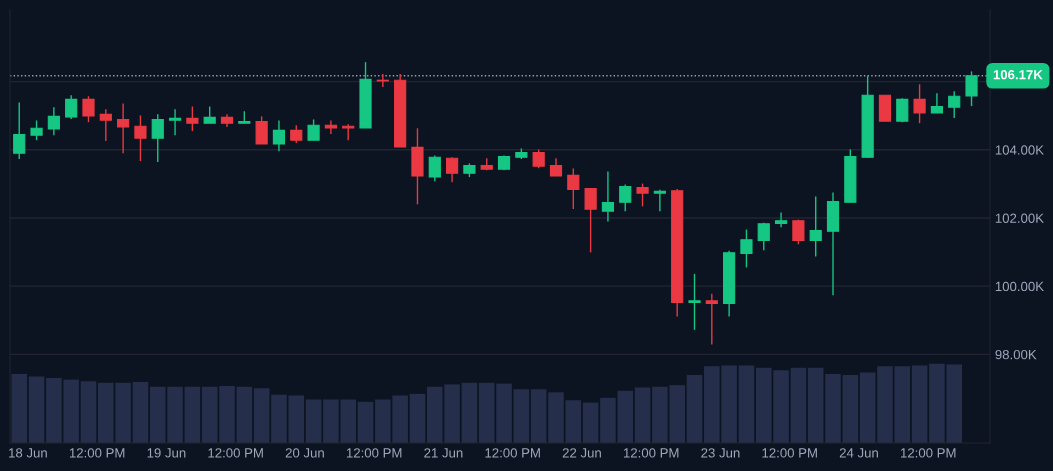 This screenshot has width=1053, height=471. What do you see at coordinates (858, 453) in the screenshot?
I see `x-tick-label: 24 Jun` at bounding box center [858, 453].